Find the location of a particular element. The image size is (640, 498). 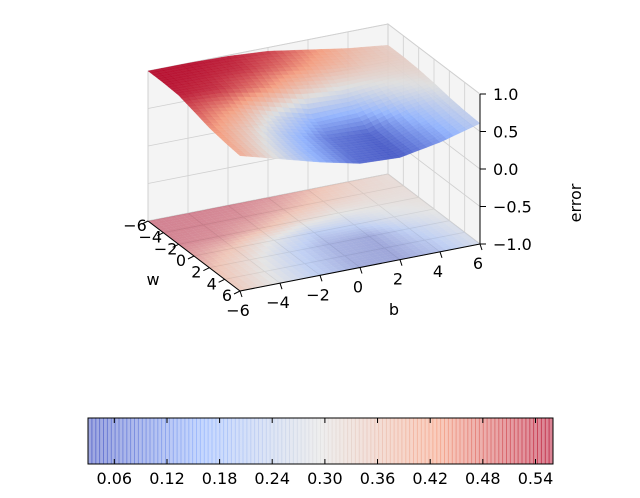

colorbar-tick-label: 0.48 is located at coordinates (483, 478).